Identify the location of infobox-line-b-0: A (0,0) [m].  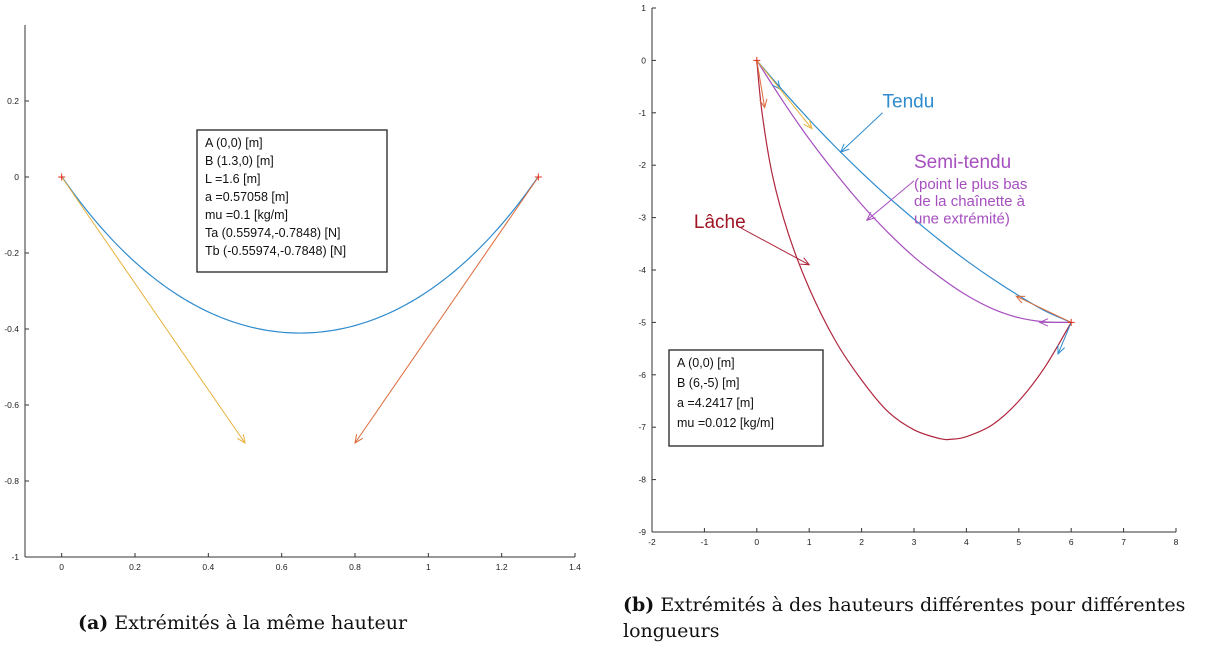
(706, 363).